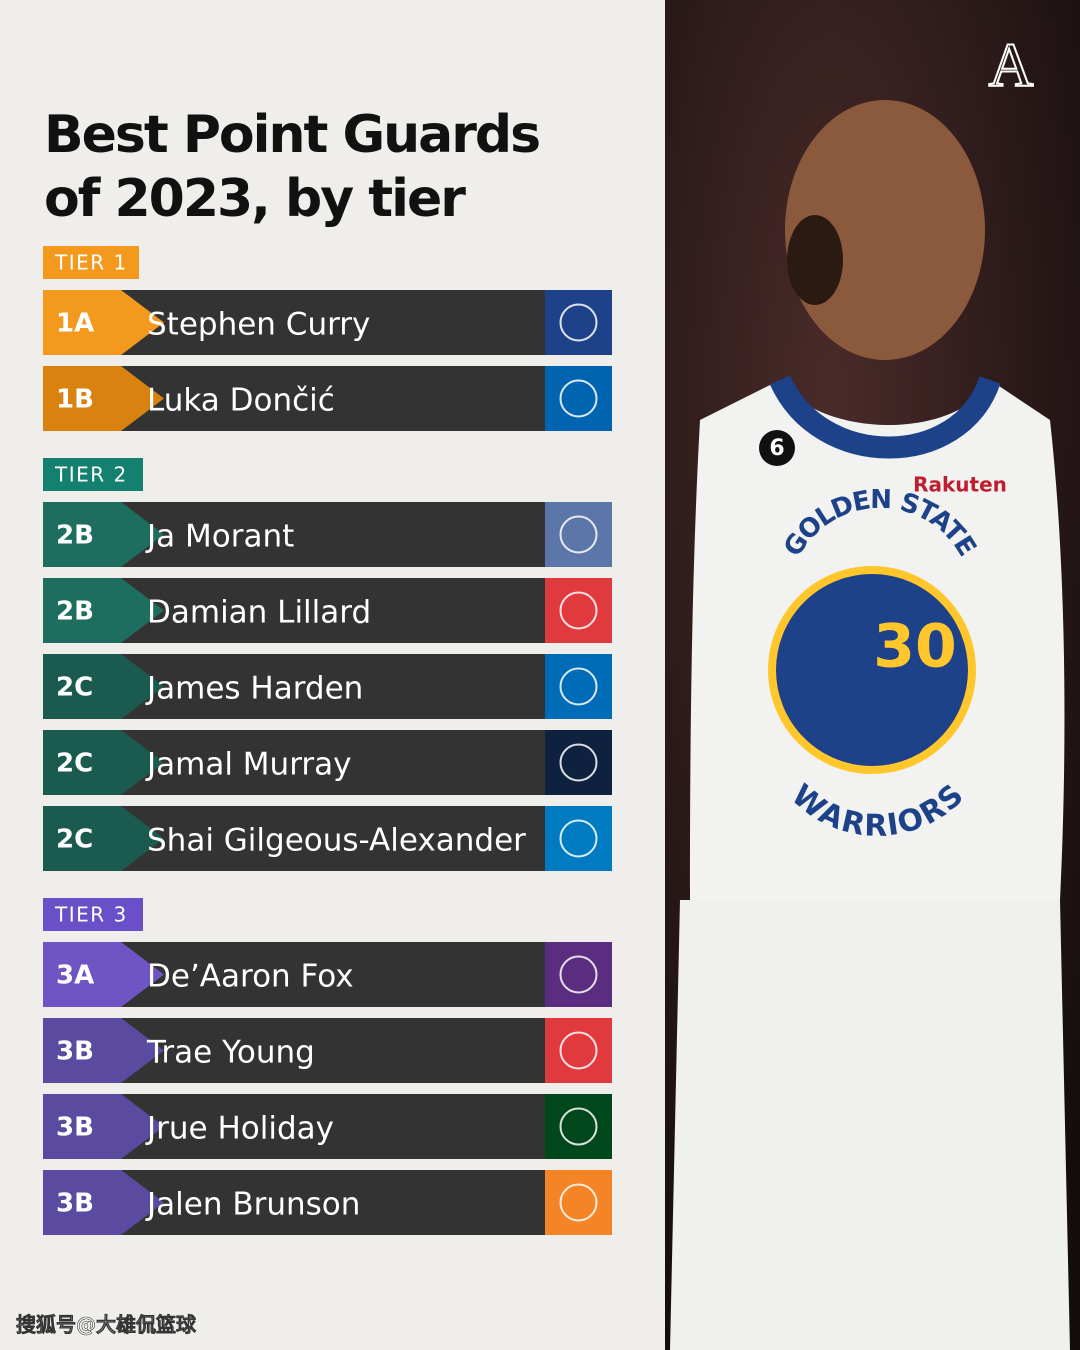 Image resolution: width=1080 pixels, height=1350 pixels. What do you see at coordinates (250, 977) in the screenshot?
I see `player-name: De’Aaron Fox` at bounding box center [250, 977].